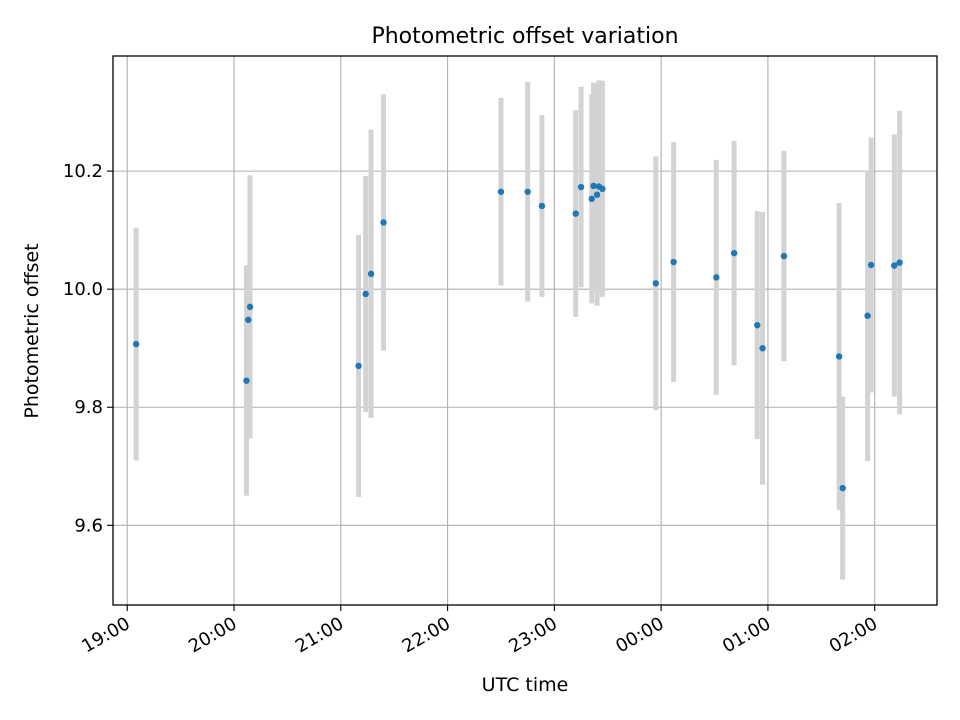 This screenshot has height=720, width=960. I want to click on x-axis-label: UTC time, so click(525, 685).